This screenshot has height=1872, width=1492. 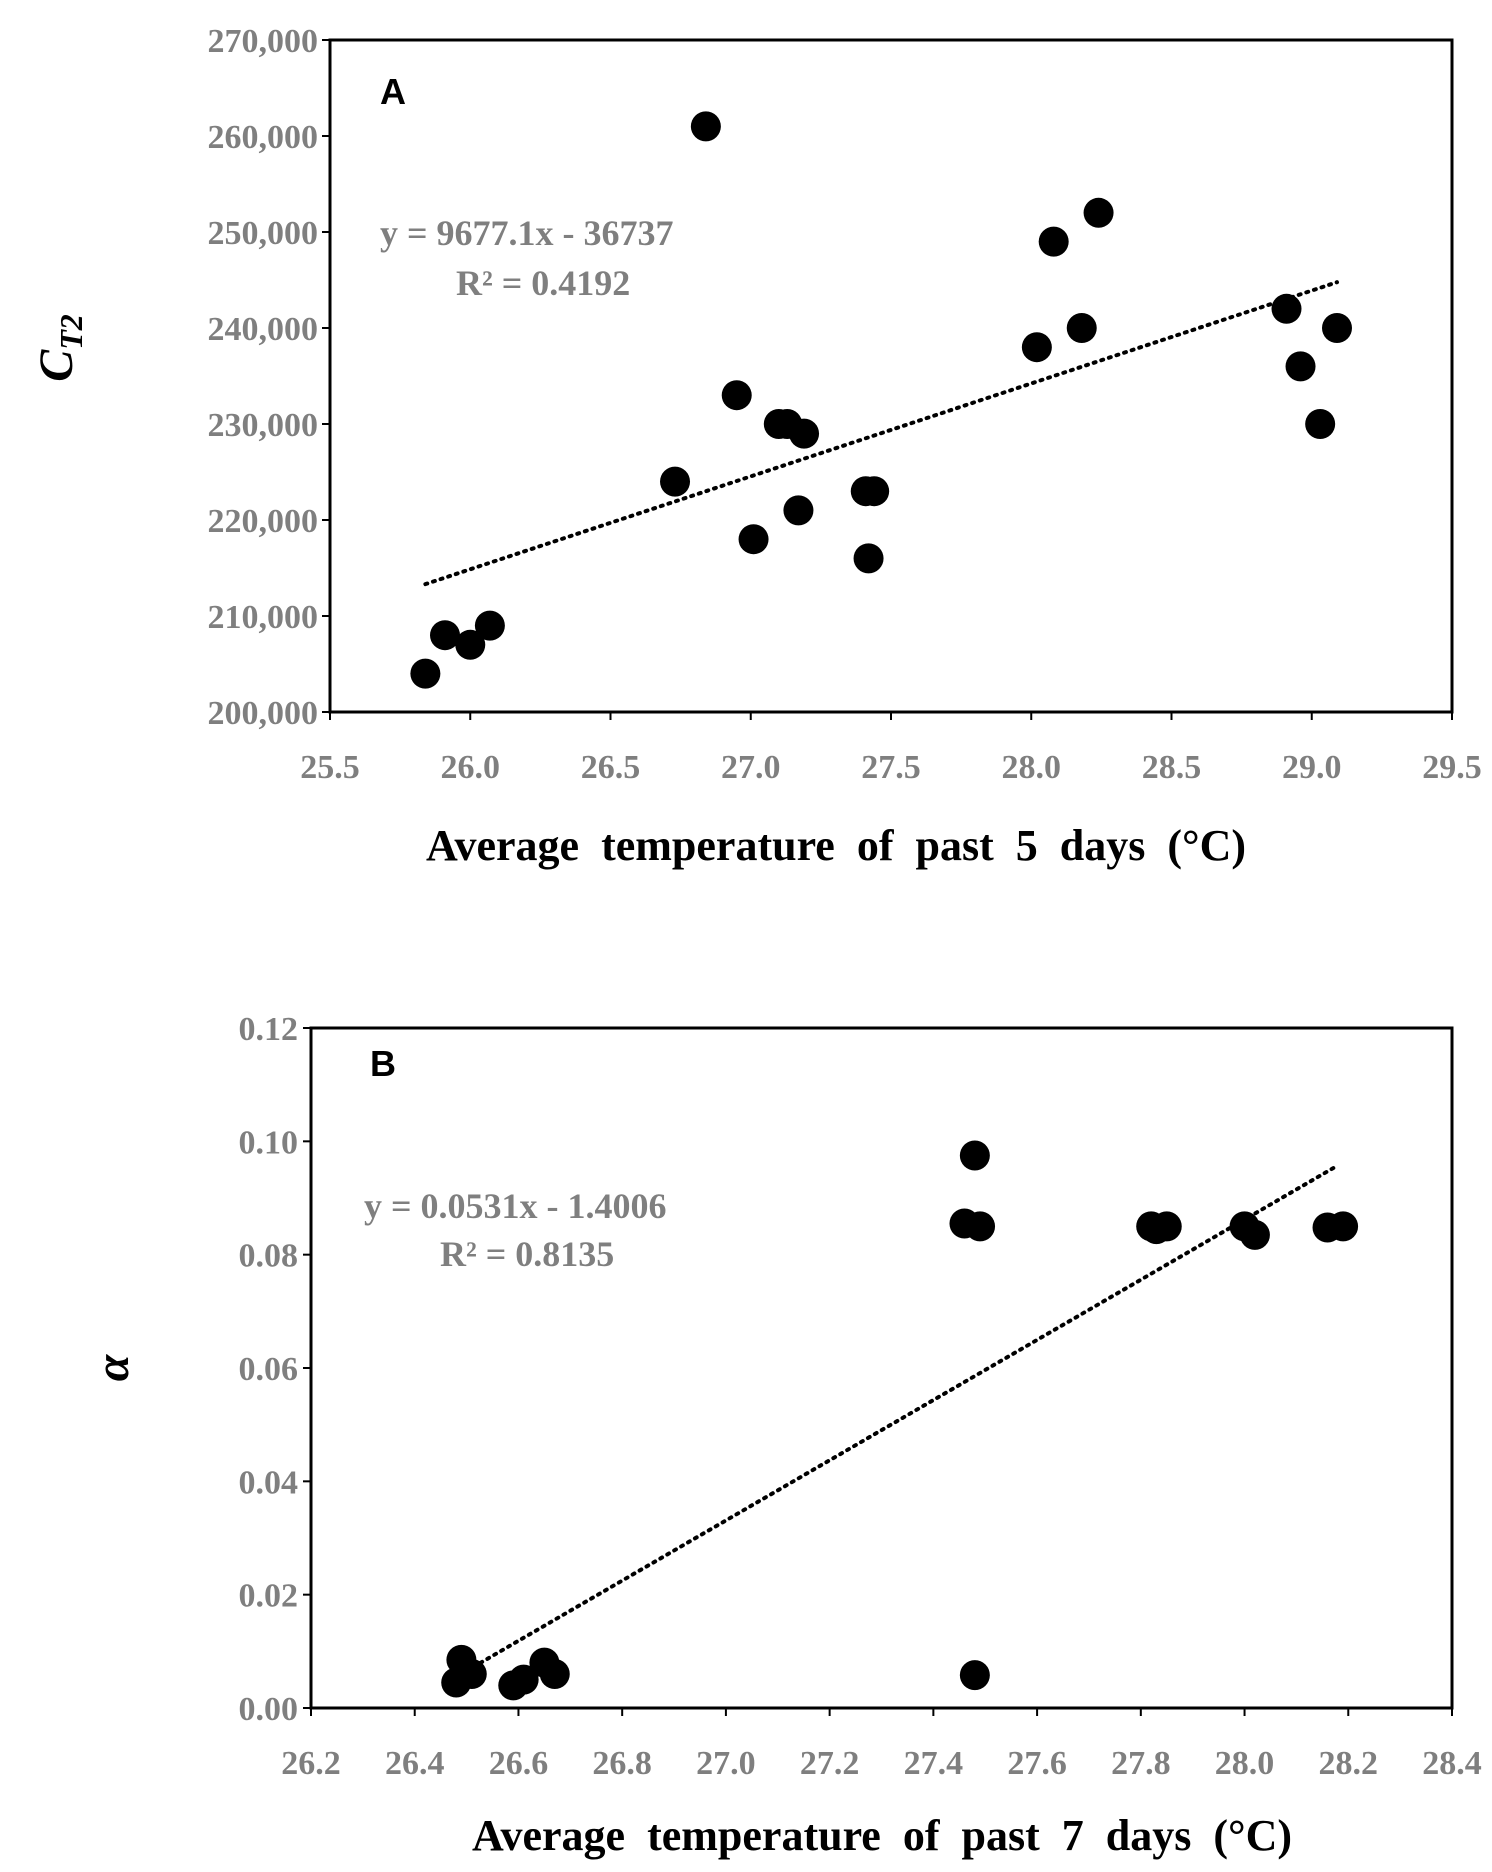 I want to click on panel-a-y-tick-label: 220,000, so click(x=263, y=521).